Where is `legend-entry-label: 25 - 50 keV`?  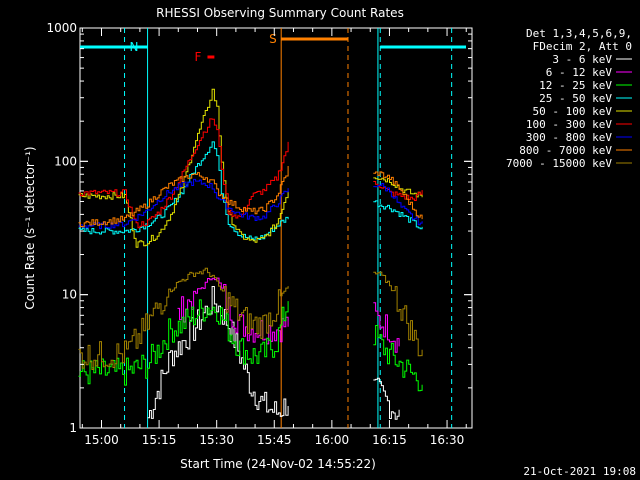 legend-entry-label: 25 - 50 keV is located at coordinates (575, 98).